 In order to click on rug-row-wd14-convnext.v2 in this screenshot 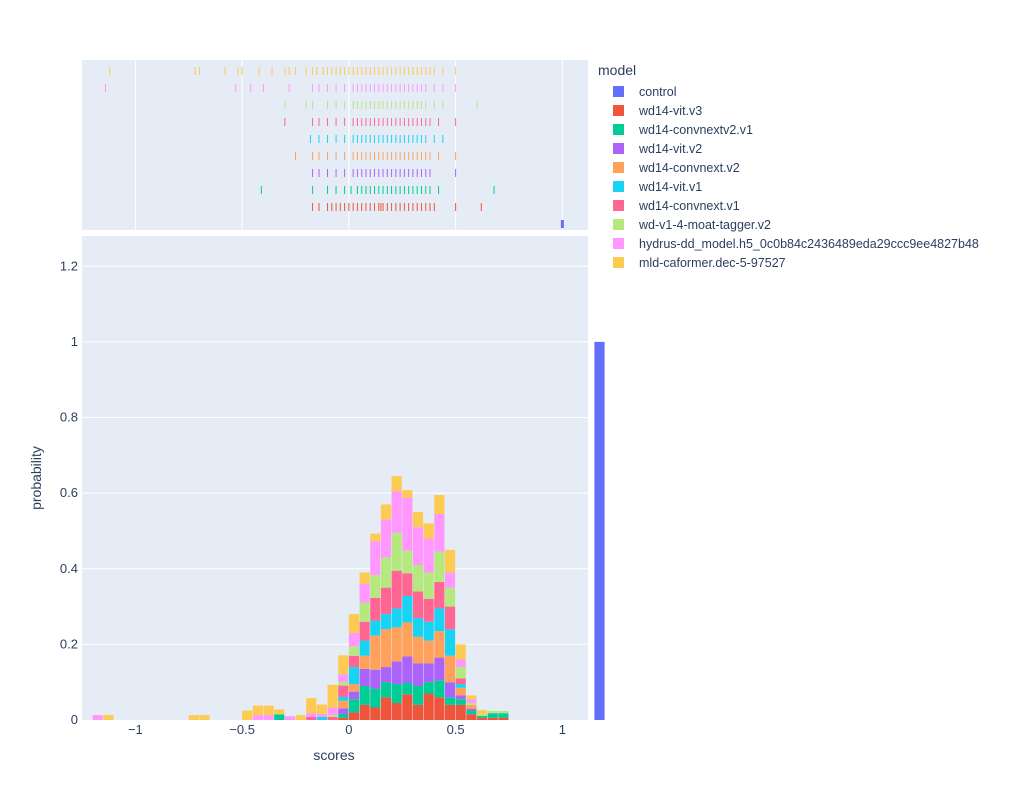, I will do `click(376, 156)`.